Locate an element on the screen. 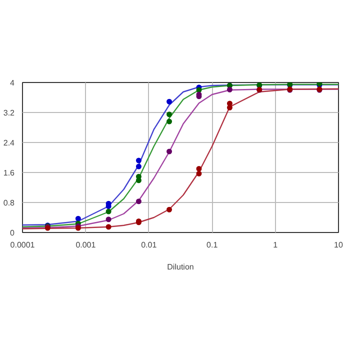  x-tick-label: 1 is located at coordinates (275, 245).